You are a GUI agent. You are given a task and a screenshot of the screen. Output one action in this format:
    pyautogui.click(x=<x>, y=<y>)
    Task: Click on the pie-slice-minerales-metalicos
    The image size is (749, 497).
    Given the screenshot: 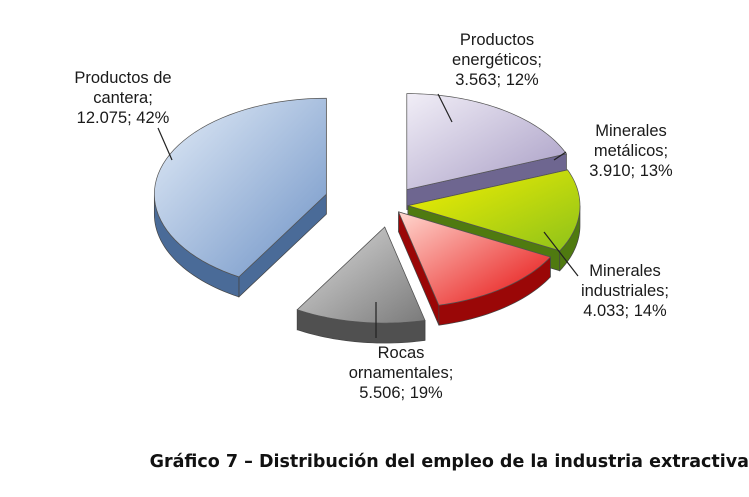 What is the action you would take?
    pyautogui.click(x=474, y=268)
    